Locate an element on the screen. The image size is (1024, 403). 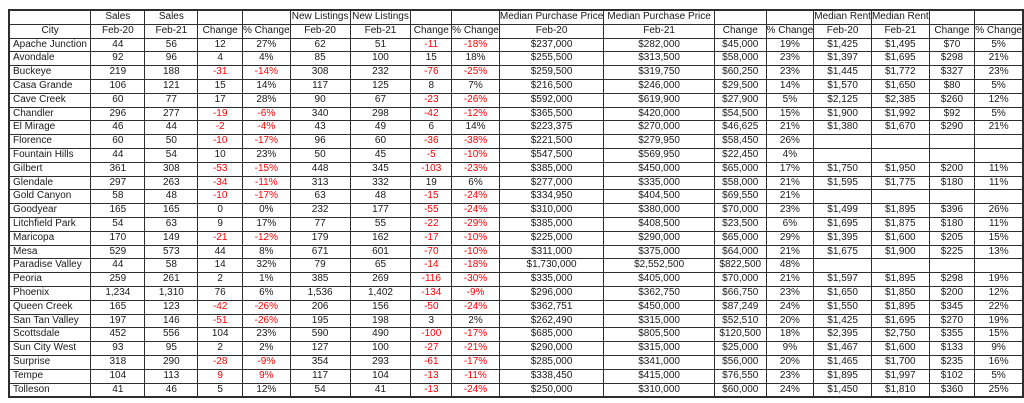
data-cell: $120,500 is located at coordinates (740, 335).